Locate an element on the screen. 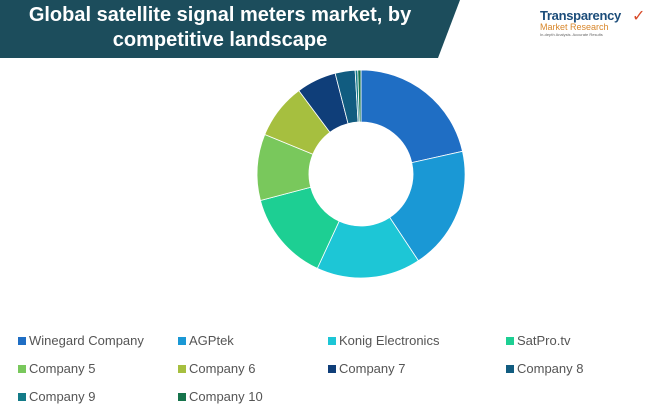  legend-item: Company 7 is located at coordinates (366, 368).